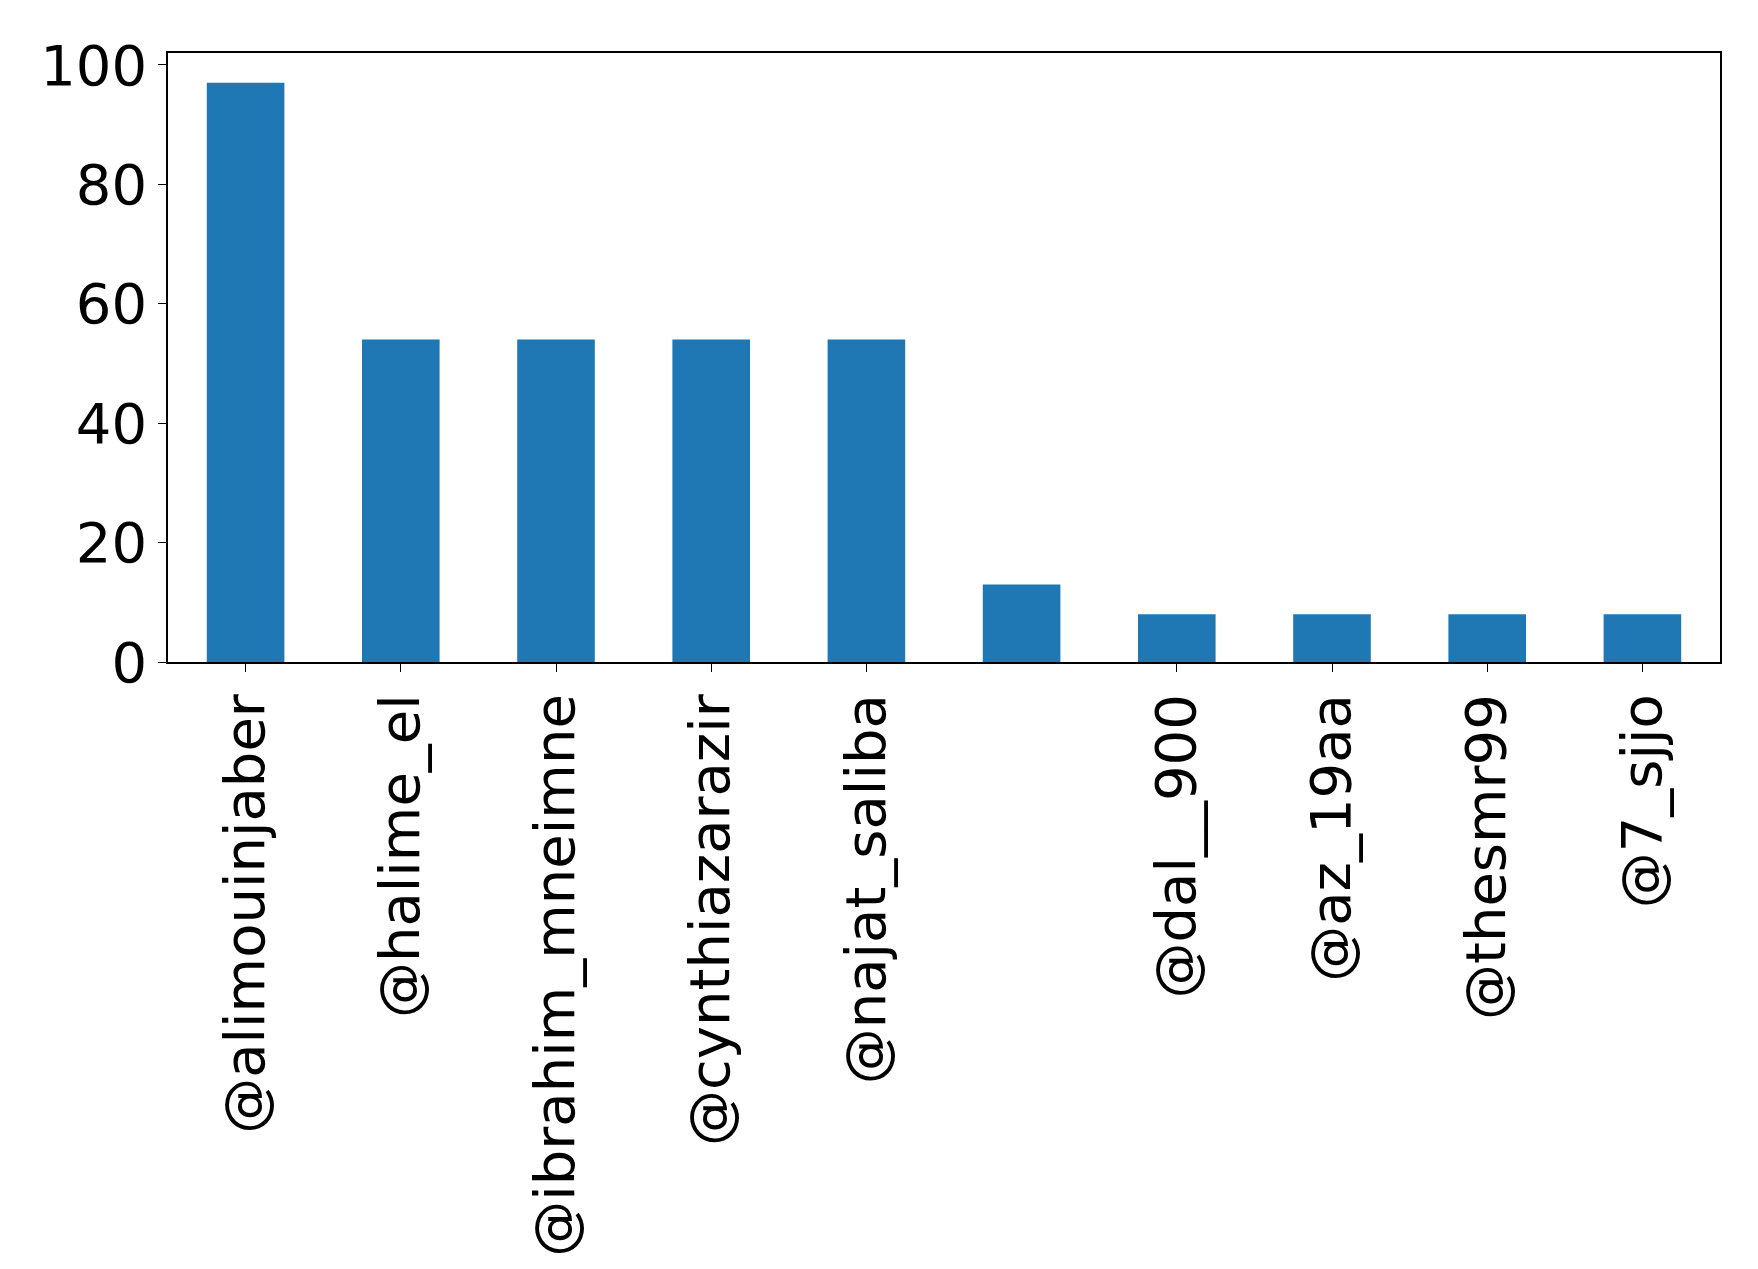  What do you see at coordinates (555, 975) in the screenshot?
I see `x-tick-label: @ibrahim_mneimne` at bounding box center [555, 975].